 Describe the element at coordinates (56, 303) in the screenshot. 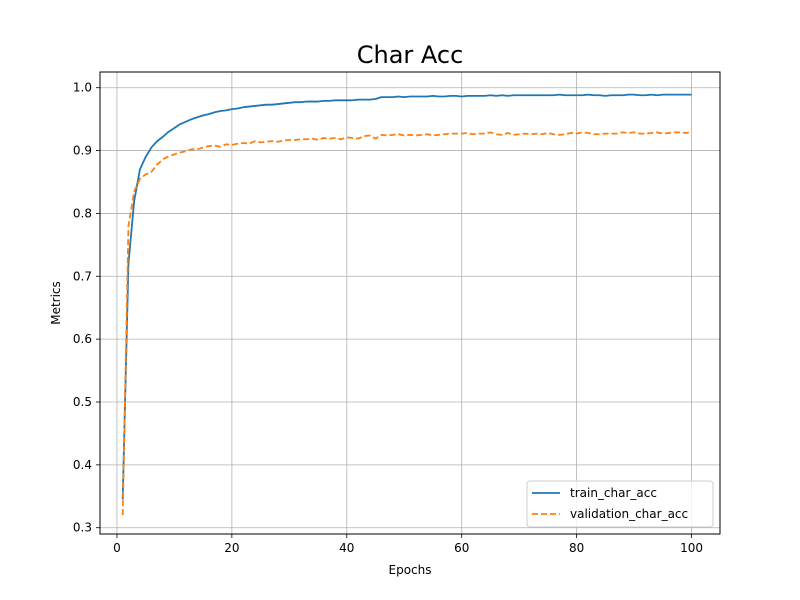

I see `y-axis-label: Metrics` at that location.